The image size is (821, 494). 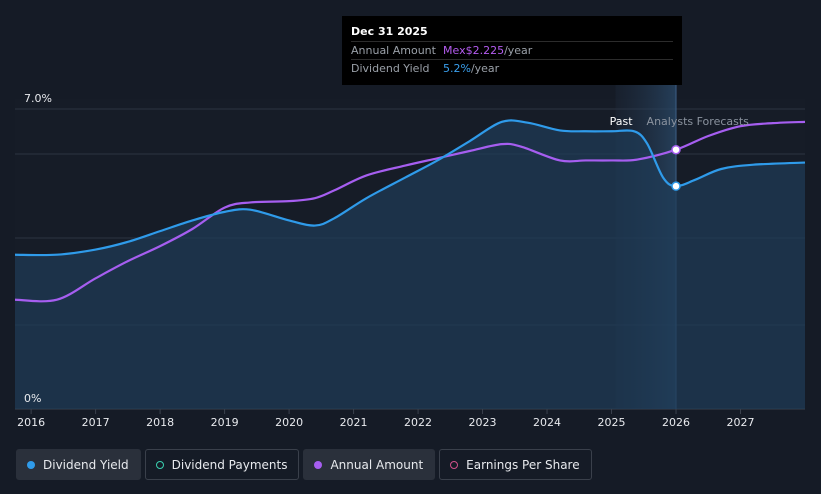 I want to click on legend-annual-amount-button: Annual Amount, so click(x=369, y=464).